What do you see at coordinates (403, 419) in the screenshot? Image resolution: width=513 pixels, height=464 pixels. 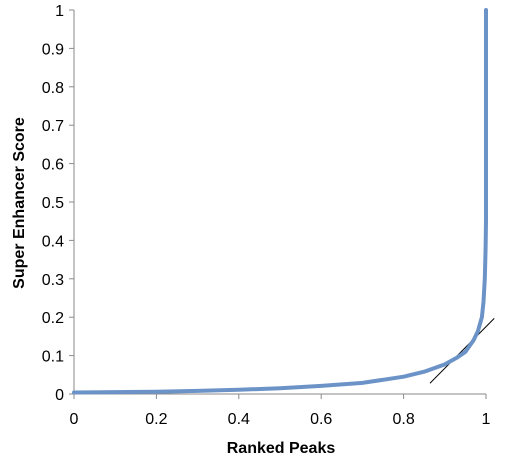 I see `x-tick-label: 0.8` at bounding box center [403, 419].